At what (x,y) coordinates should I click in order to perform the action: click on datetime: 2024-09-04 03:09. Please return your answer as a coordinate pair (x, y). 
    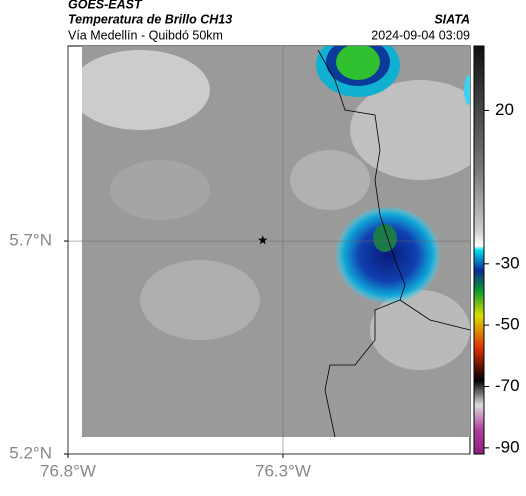
    Looking at the image, I should click on (420, 35).